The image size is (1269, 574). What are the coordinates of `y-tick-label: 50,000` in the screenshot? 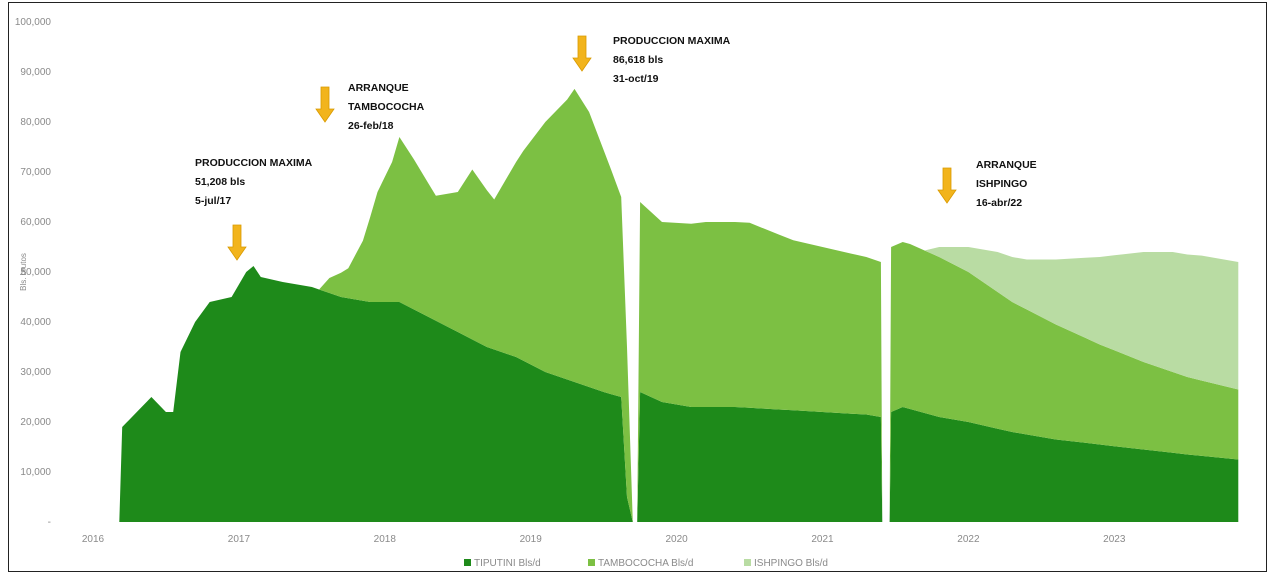 It's located at (35, 272).